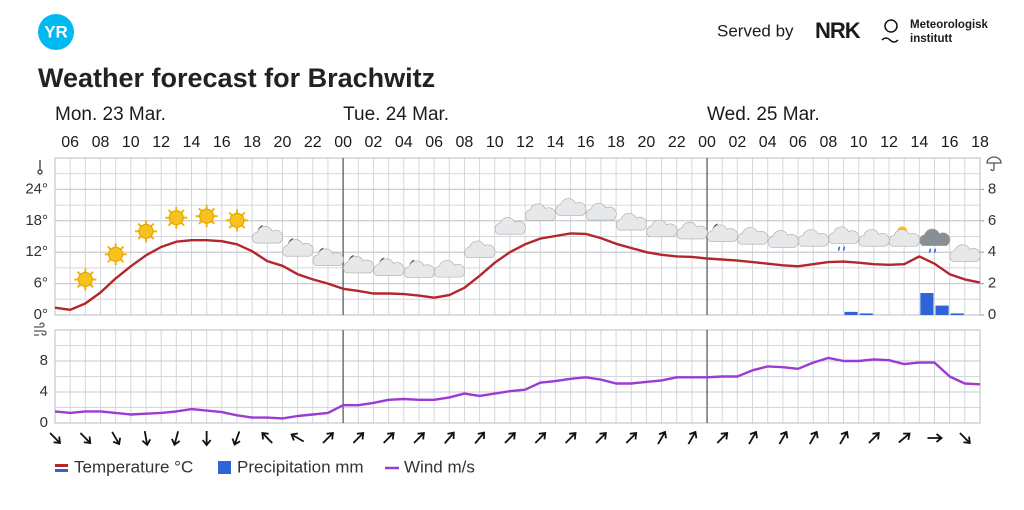  What do you see at coordinates (343, 142) in the screenshot?
I see `x-tick-label: 00` at bounding box center [343, 142].